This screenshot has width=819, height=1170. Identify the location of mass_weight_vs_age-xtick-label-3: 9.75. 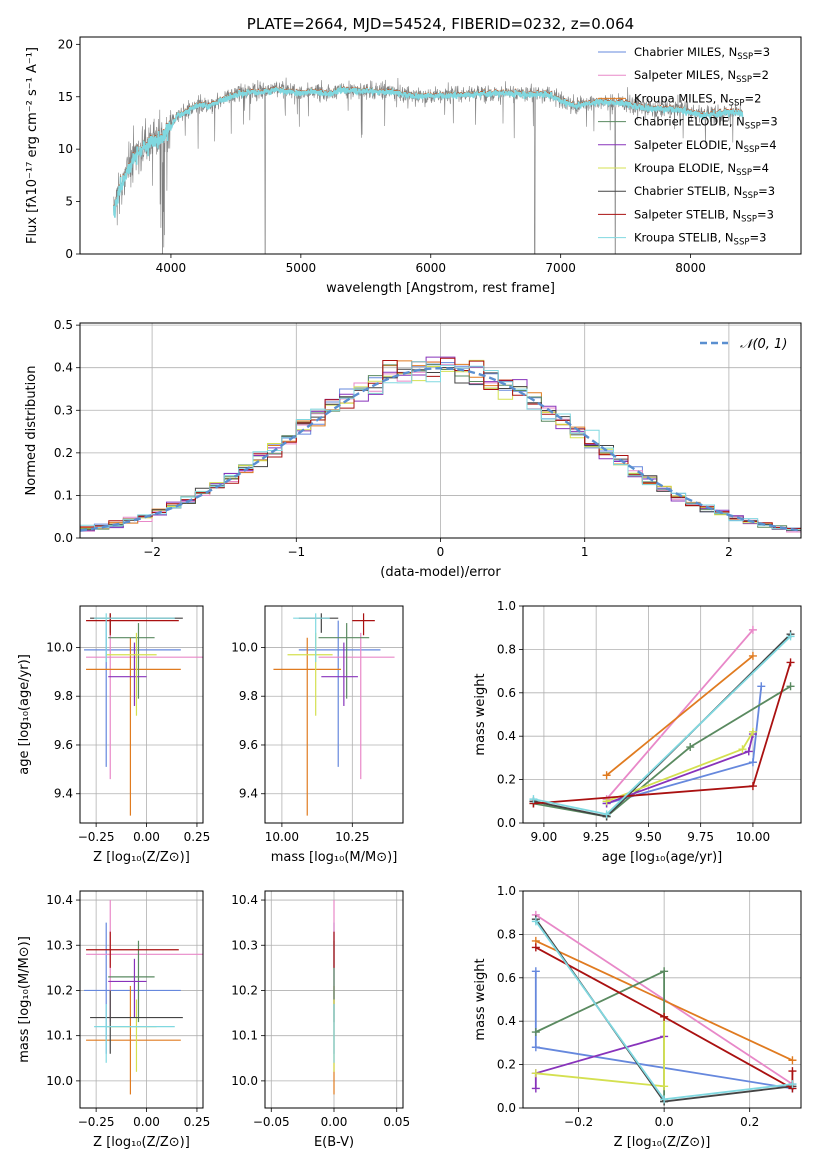
(700, 837).